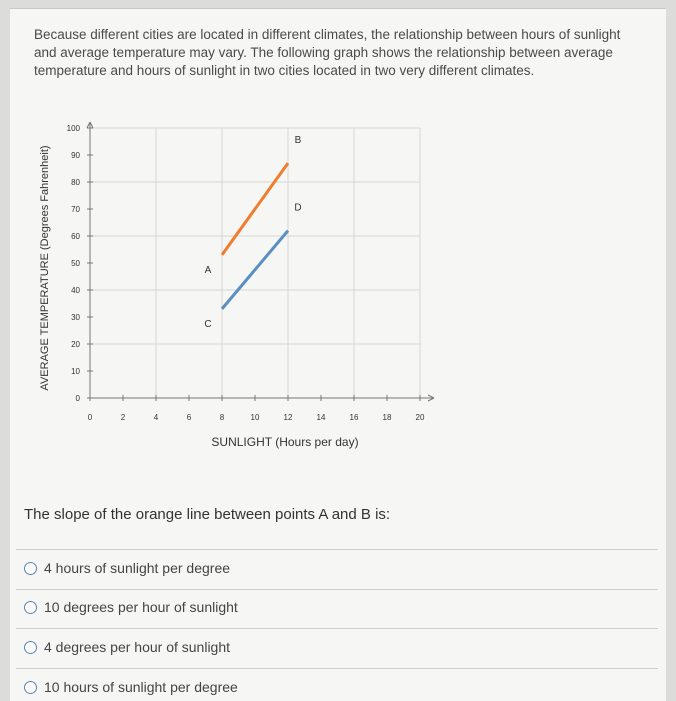  Describe the element at coordinates (74, 128) in the screenshot. I see `y-tick-label: 100` at that location.